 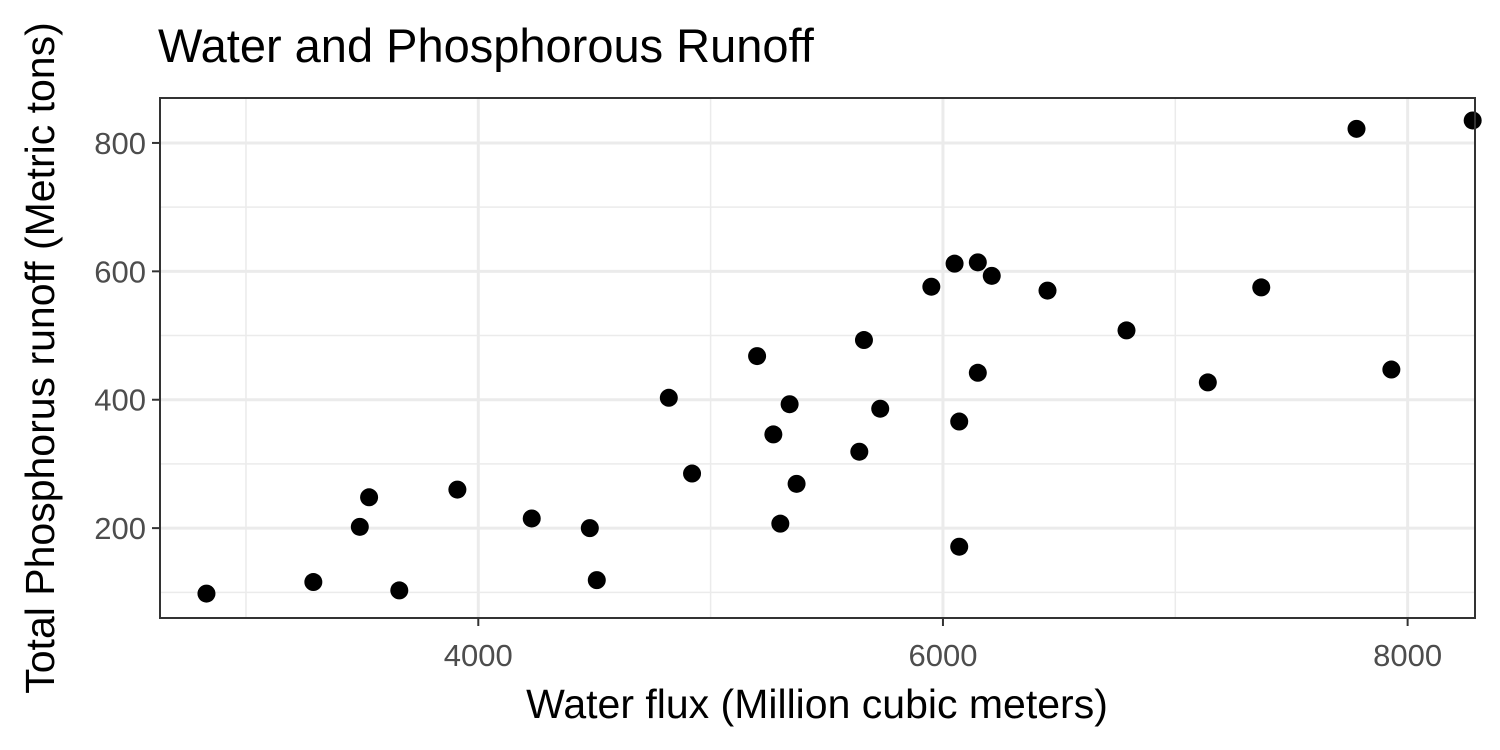 What do you see at coordinates (817, 704) in the screenshot?
I see `x-axis-label: Water flux (Million cubic meters)` at bounding box center [817, 704].